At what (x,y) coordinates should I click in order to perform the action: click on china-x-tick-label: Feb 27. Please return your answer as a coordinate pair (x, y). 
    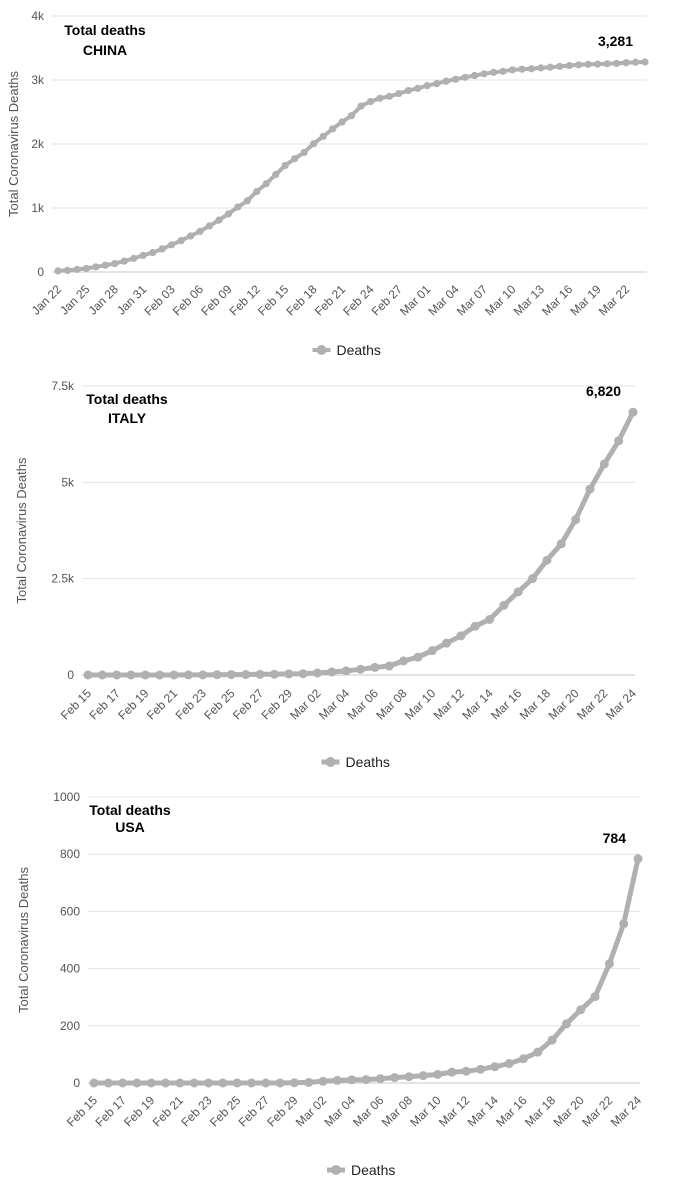
    Looking at the image, I should click on (387, 300).